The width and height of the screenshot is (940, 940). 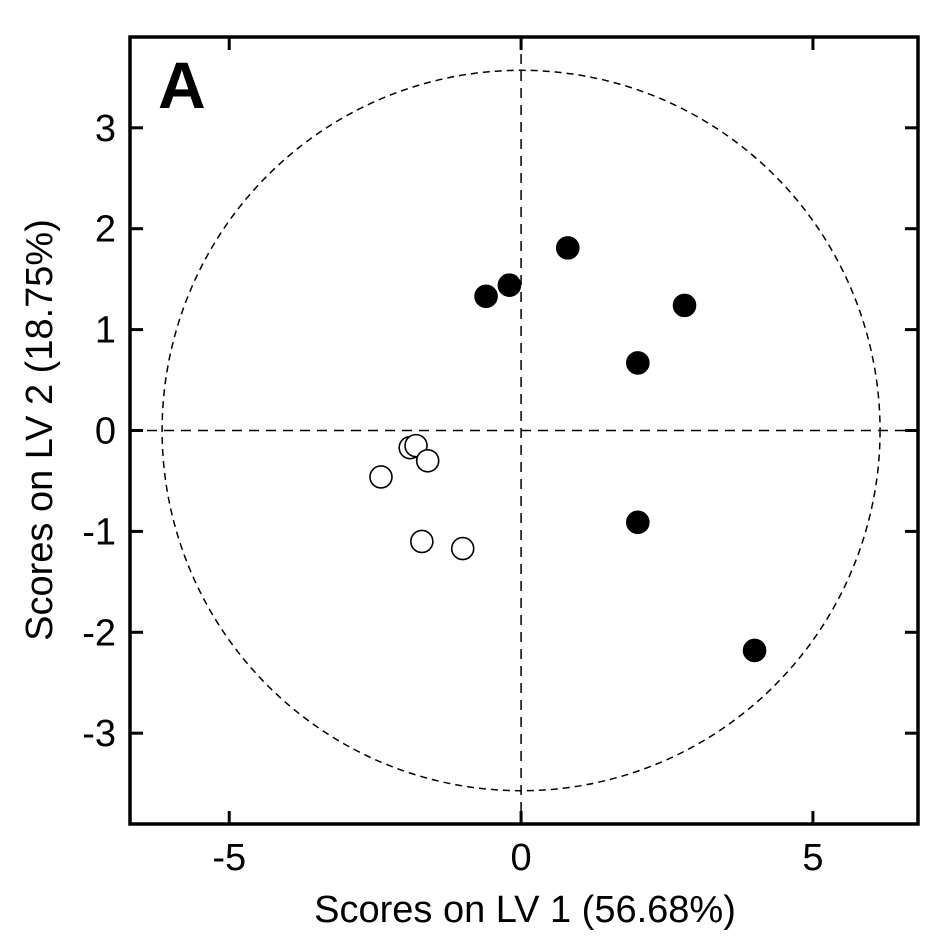 What do you see at coordinates (40, 430) in the screenshot?
I see `y-axis-title: Scores on LV 2 (18.75%)` at bounding box center [40, 430].